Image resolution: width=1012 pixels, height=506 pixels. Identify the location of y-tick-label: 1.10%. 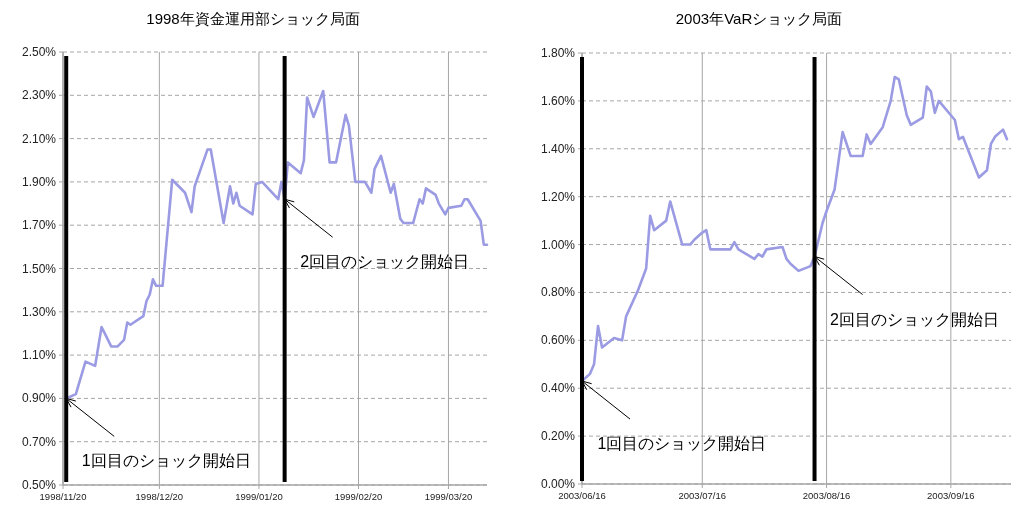
(39, 355).